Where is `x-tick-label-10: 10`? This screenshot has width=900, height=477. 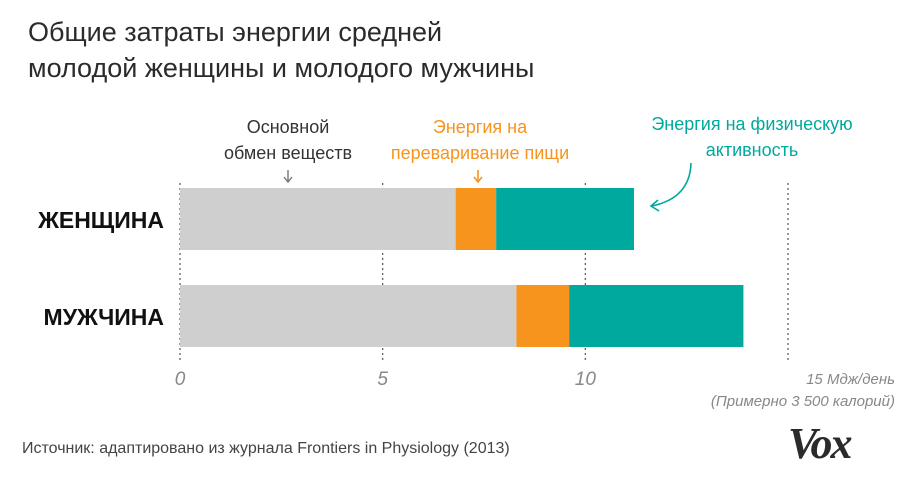 x-tick-label-10: 10 is located at coordinates (586, 379).